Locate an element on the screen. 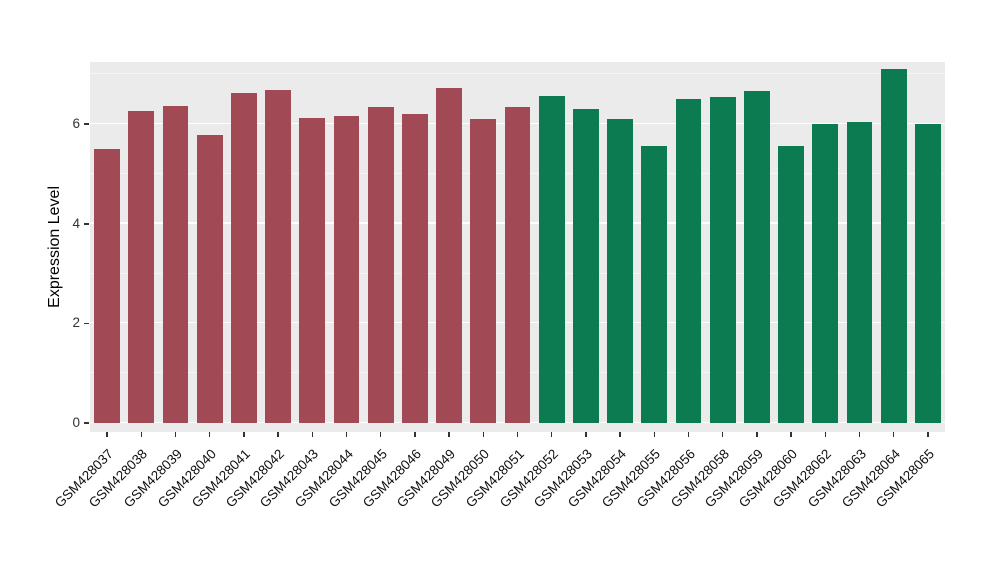 The height and width of the screenshot is (580, 1000). y-tick-label: 4 is located at coordinates (76, 223).